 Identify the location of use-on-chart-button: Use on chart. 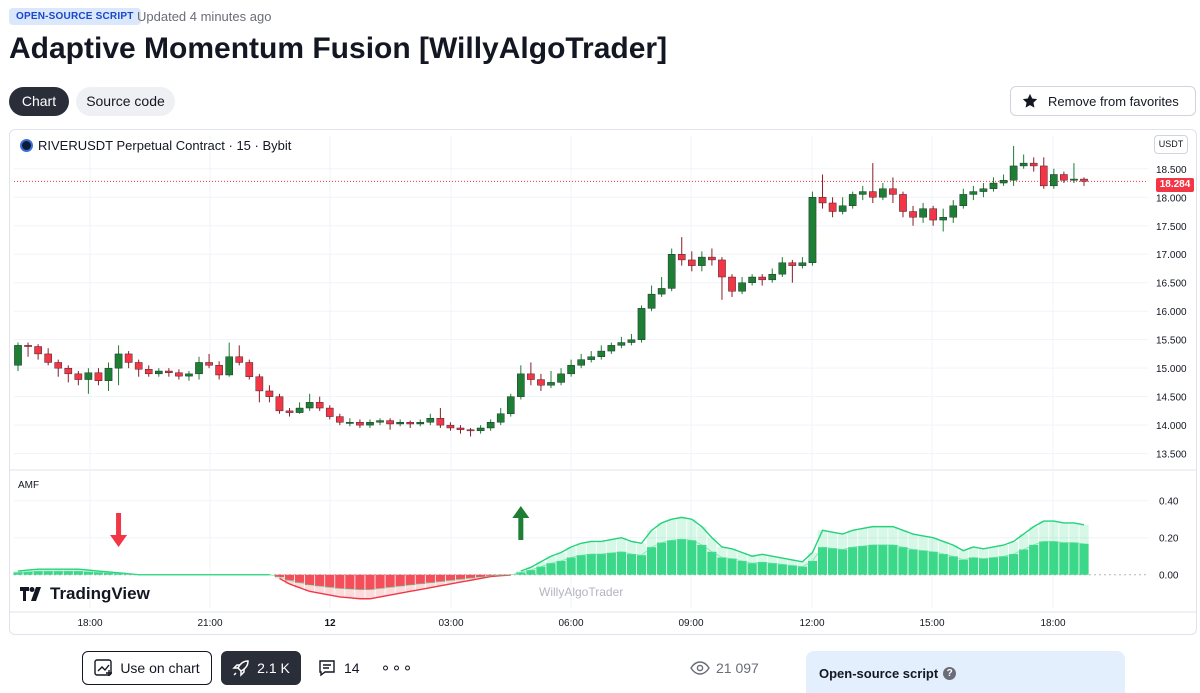
(147, 668).